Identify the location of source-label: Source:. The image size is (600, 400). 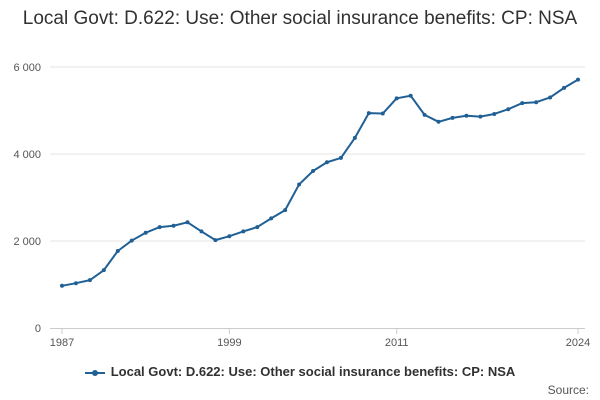
(568, 390).